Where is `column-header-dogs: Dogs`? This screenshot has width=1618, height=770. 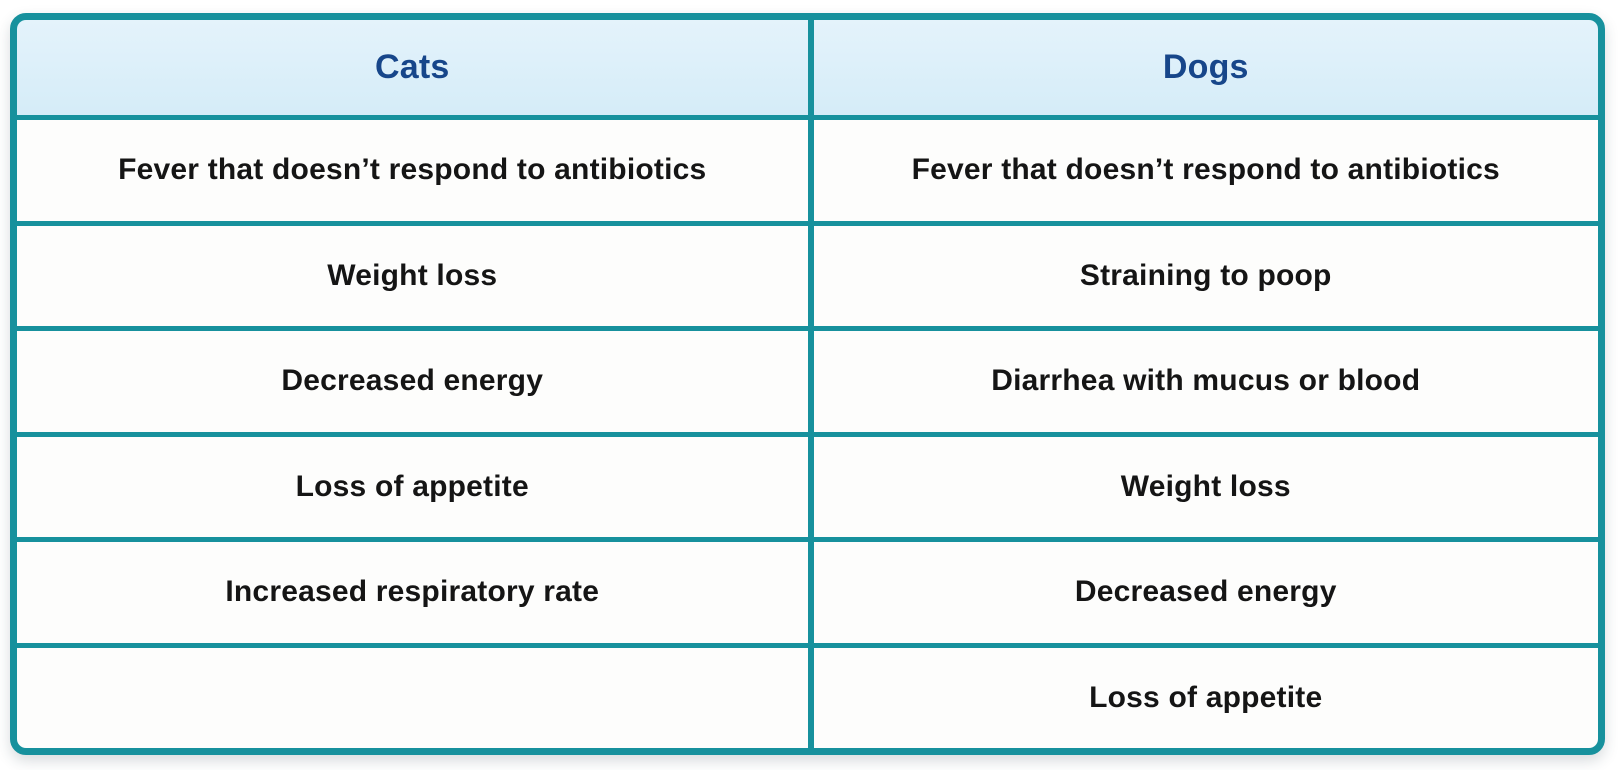 column-header-dogs: Dogs is located at coordinates (1202, 67).